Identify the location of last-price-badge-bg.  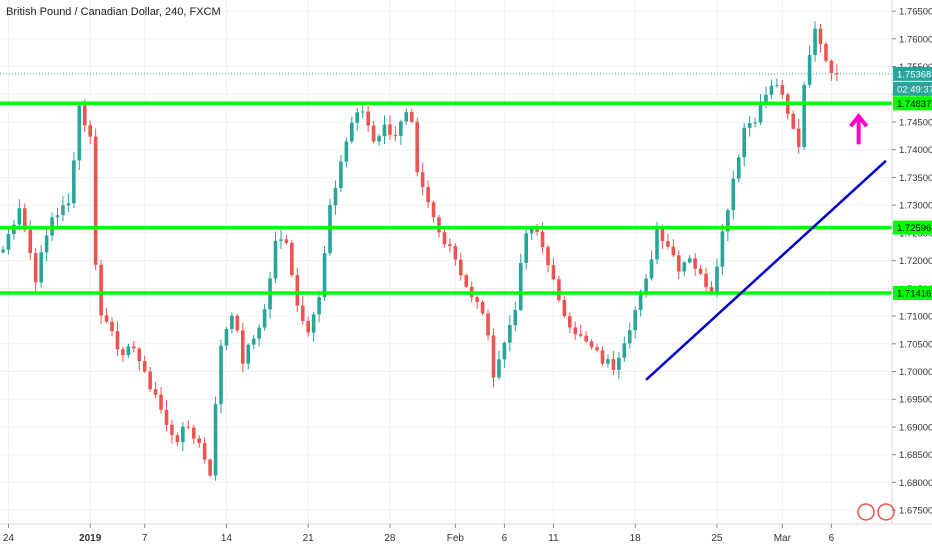
(912, 73).